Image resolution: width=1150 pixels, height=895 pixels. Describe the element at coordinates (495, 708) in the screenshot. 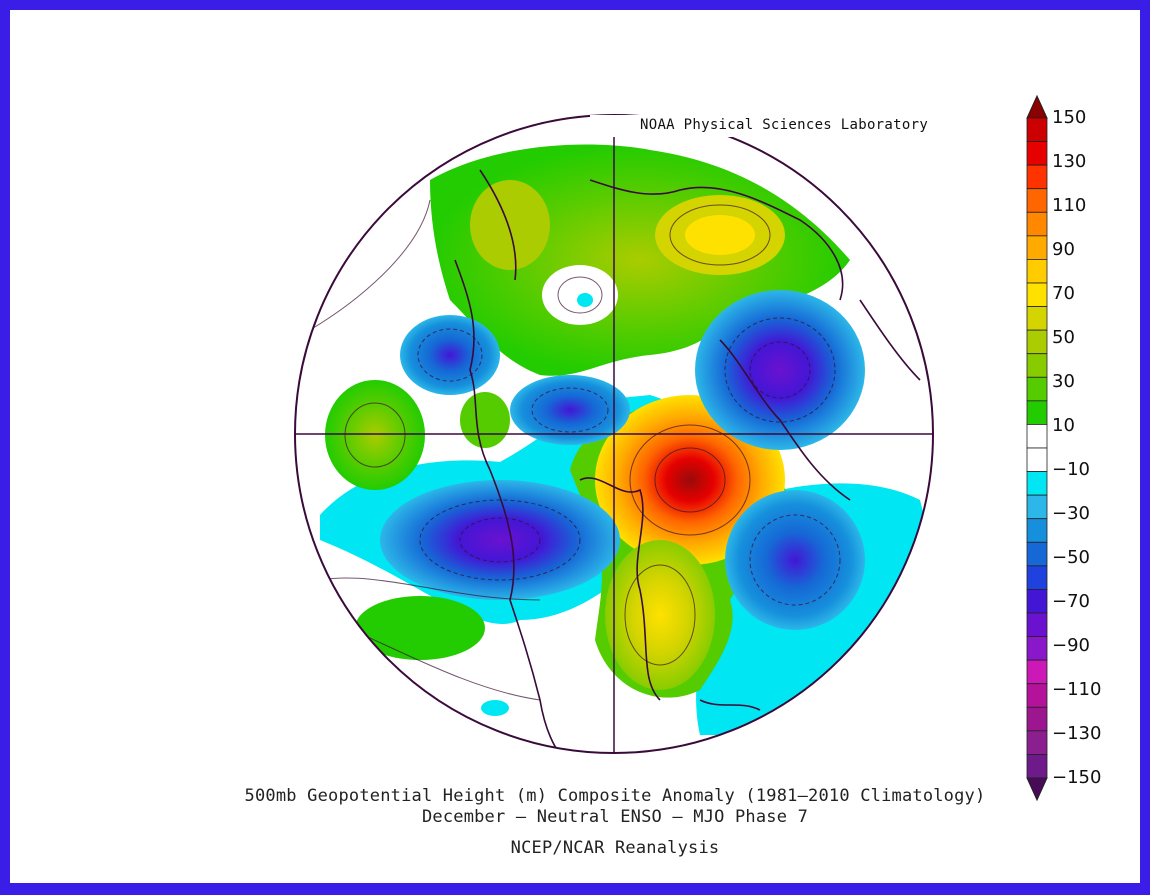

I see `small-negative-spot` at that location.